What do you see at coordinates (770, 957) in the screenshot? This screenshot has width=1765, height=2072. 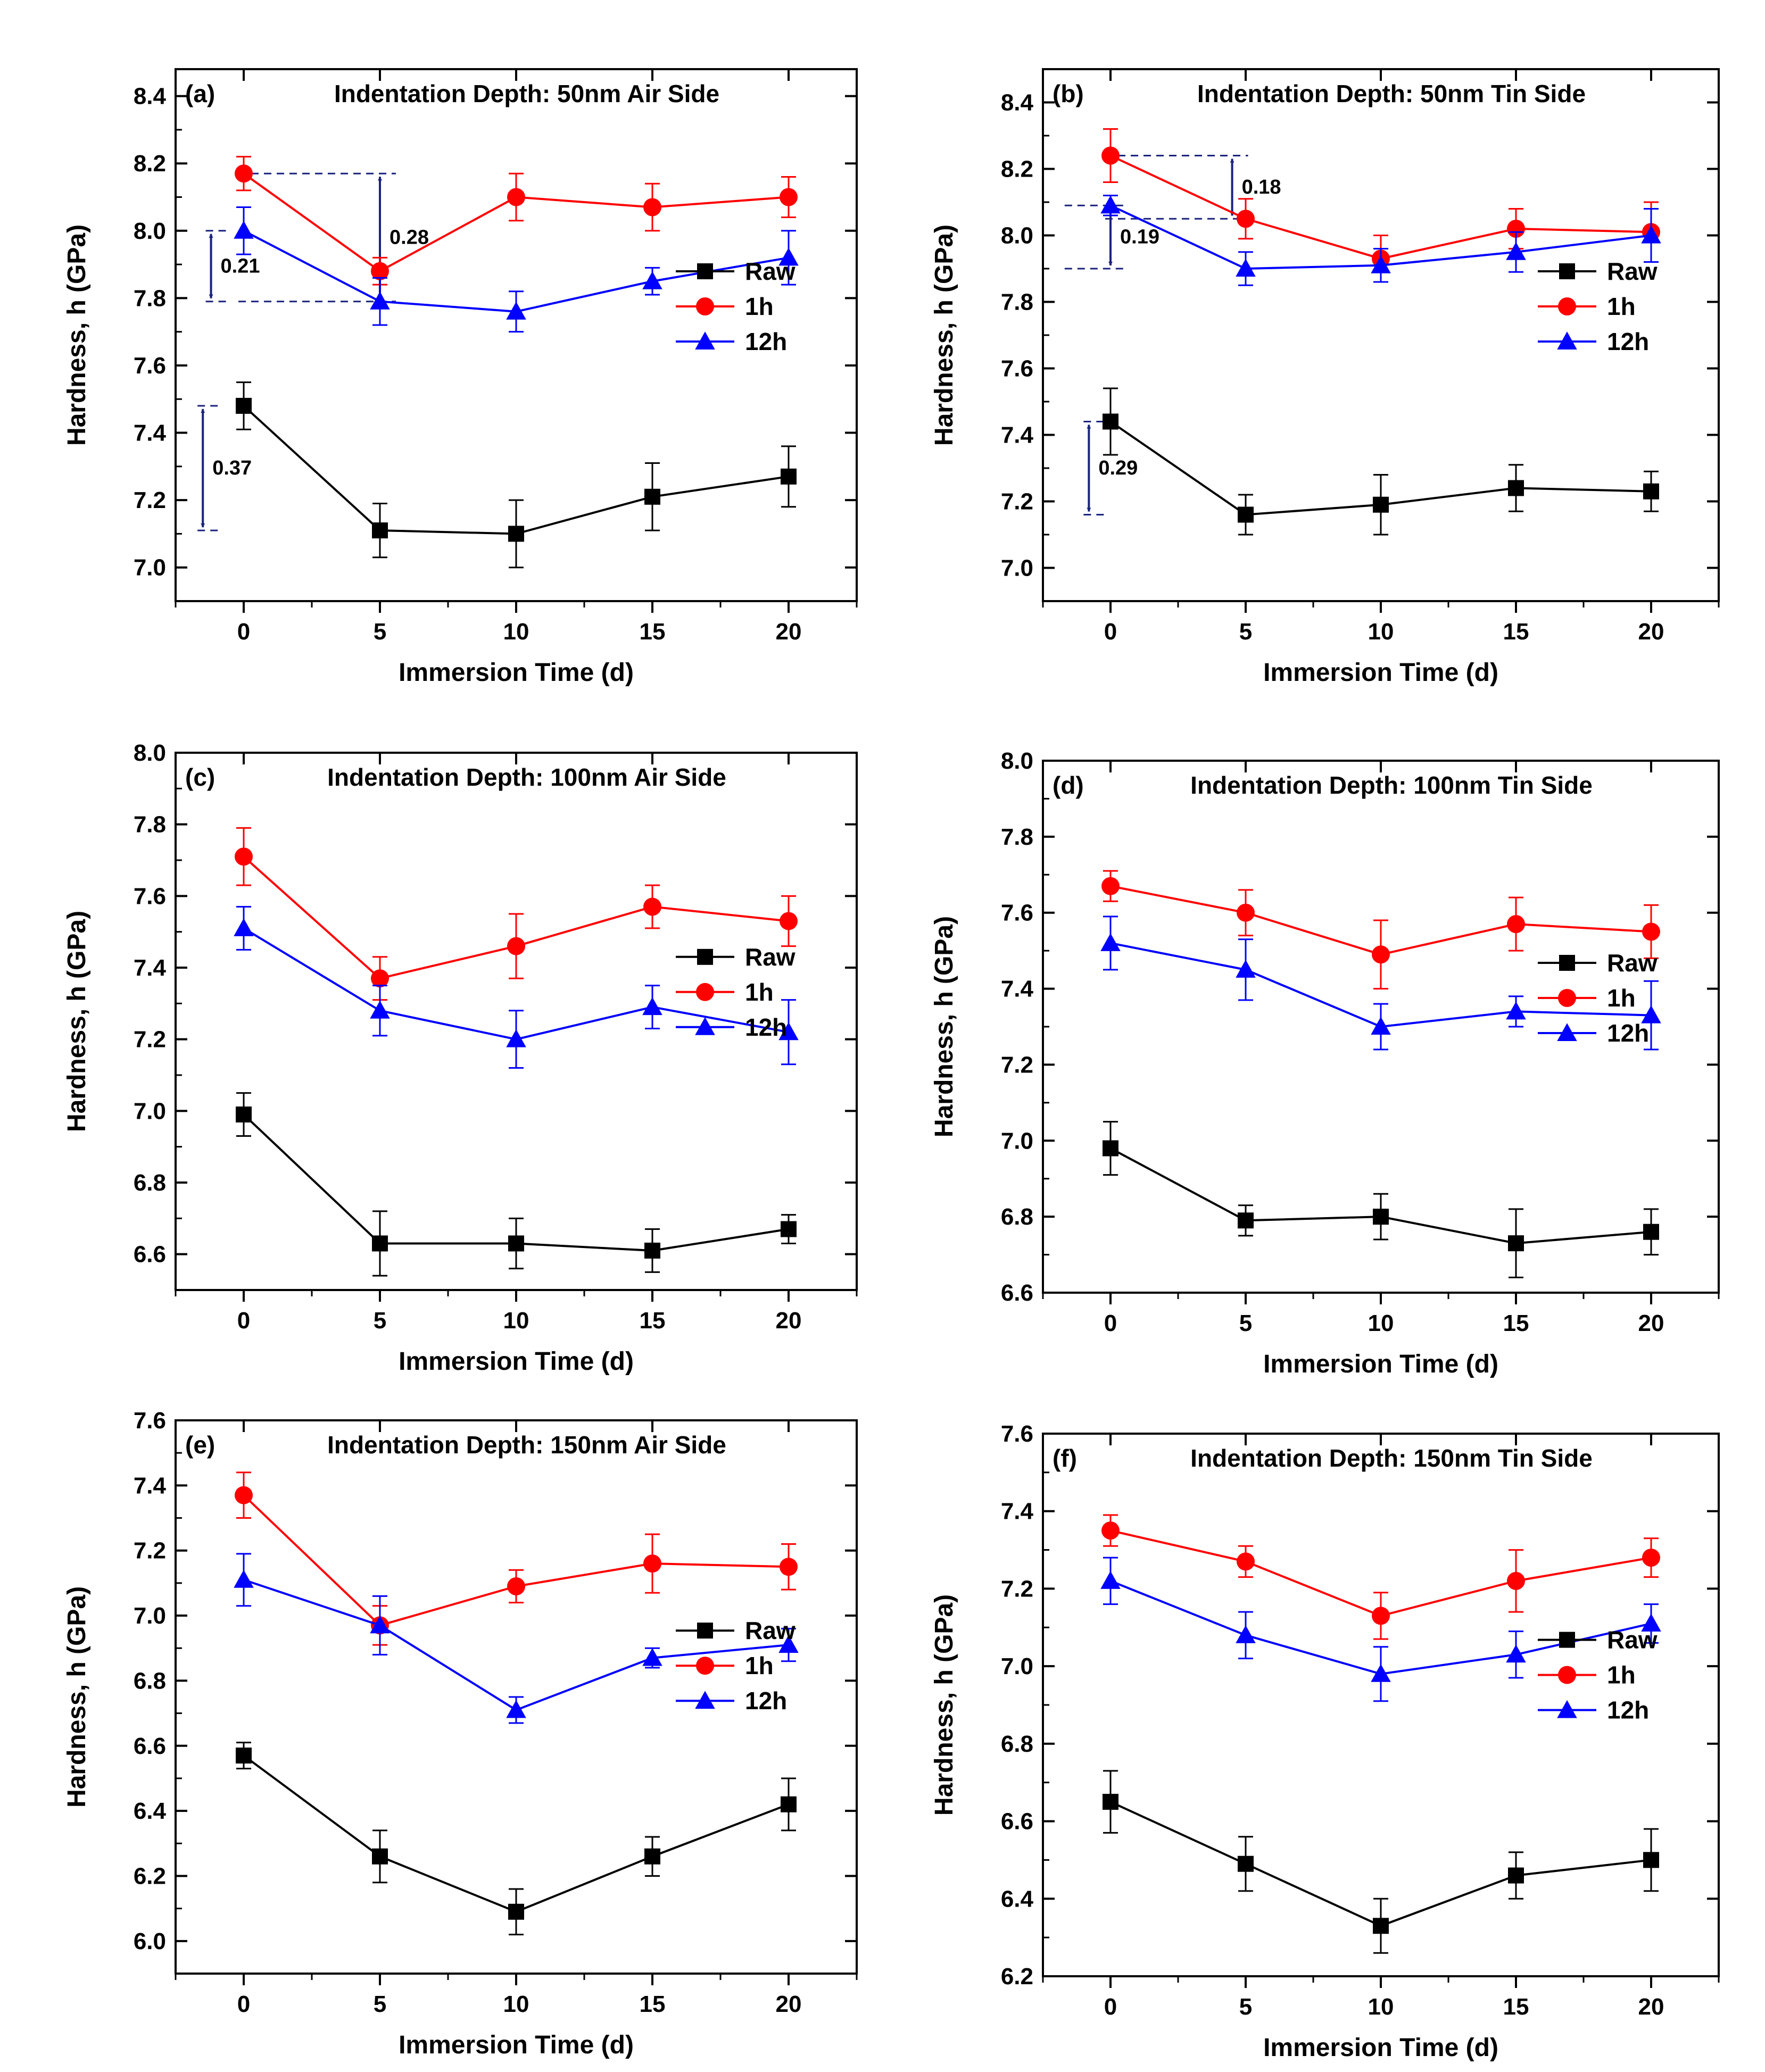 I see `legend-label-raw: Raw` at bounding box center [770, 957].